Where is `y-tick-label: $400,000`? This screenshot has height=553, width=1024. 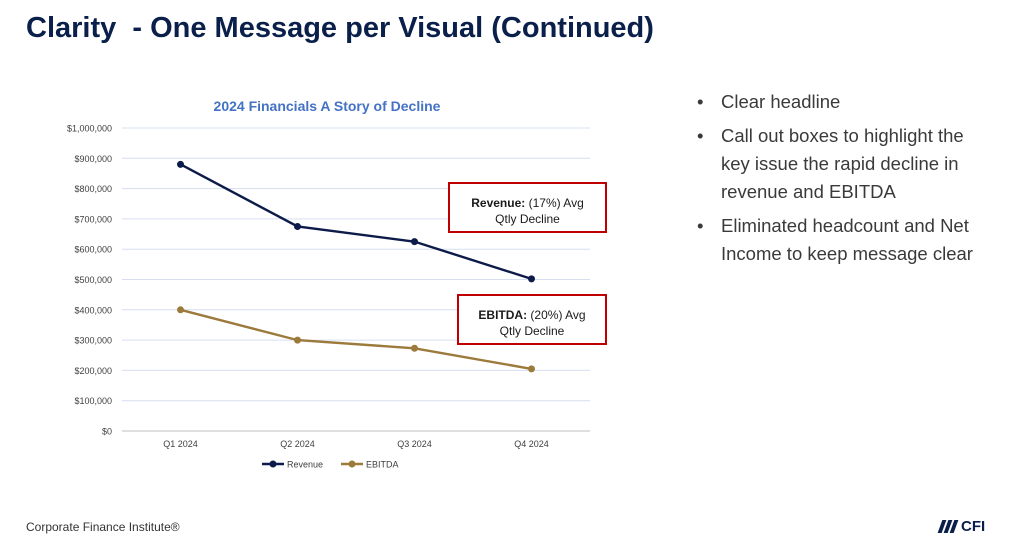 y-tick-label: $400,000 is located at coordinates (93, 310).